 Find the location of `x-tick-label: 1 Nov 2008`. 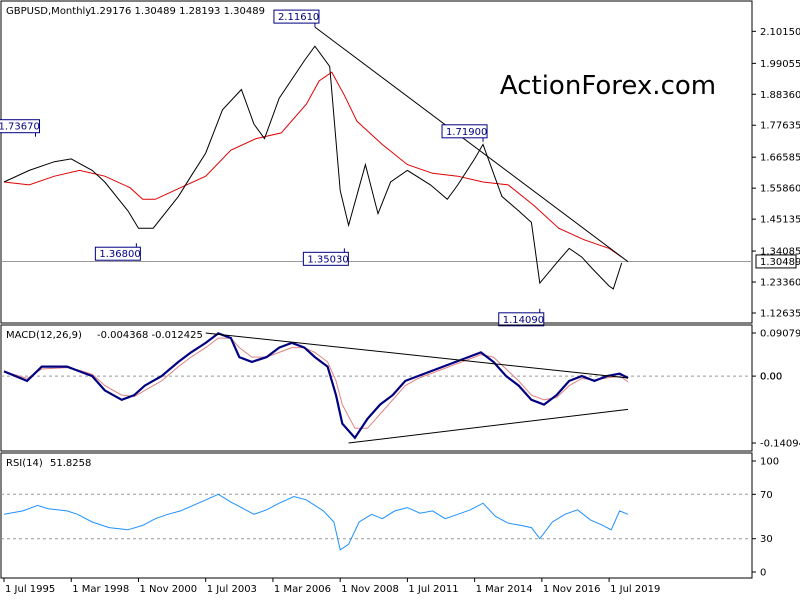

x-tick-label: 1 Nov 2008 is located at coordinates (370, 589).